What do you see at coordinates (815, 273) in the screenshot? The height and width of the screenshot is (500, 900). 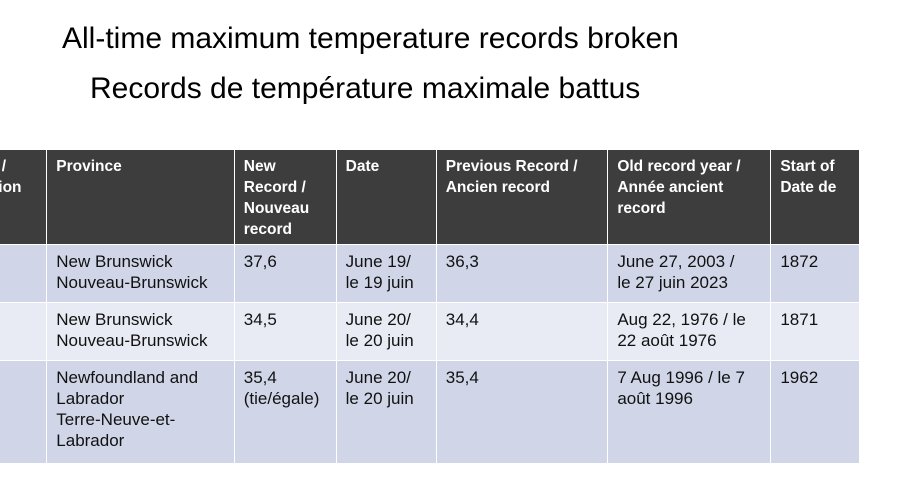 I see `cell-start-date: 1872` at bounding box center [815, 273].